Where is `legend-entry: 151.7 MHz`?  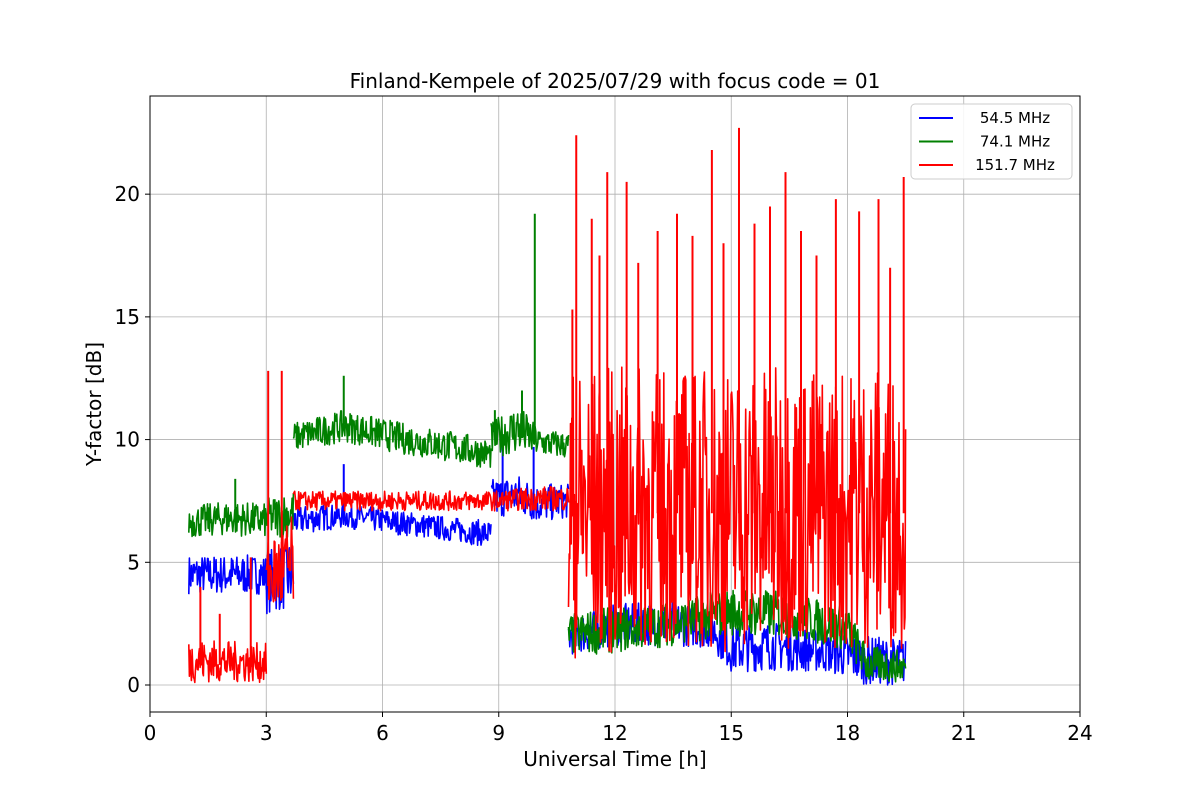
legend-entry: 151.7 MHz is located at coordinates (1015, 165).